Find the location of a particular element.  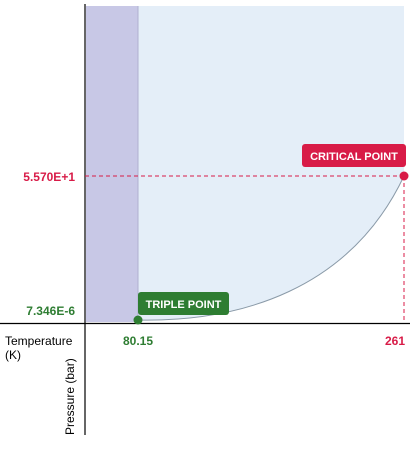

x-tick-label-triple: 80.15 is located at coordinates (138, 341).